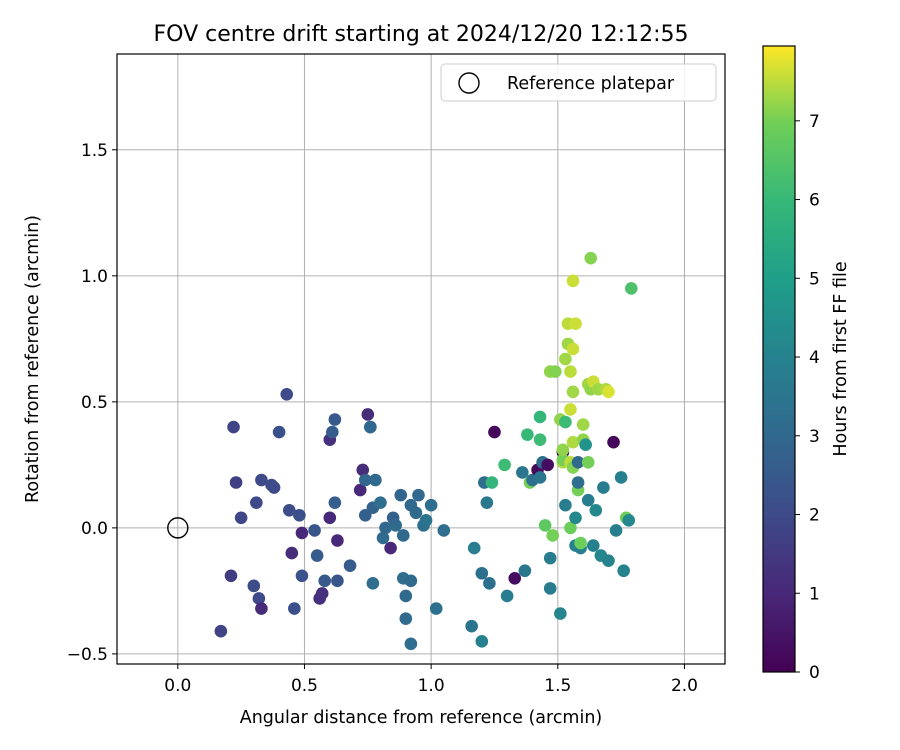 Image resolution: width=900 pixels, height=750 pixels. I want to click on y-tick-label: −0.5, so click(87, 655).